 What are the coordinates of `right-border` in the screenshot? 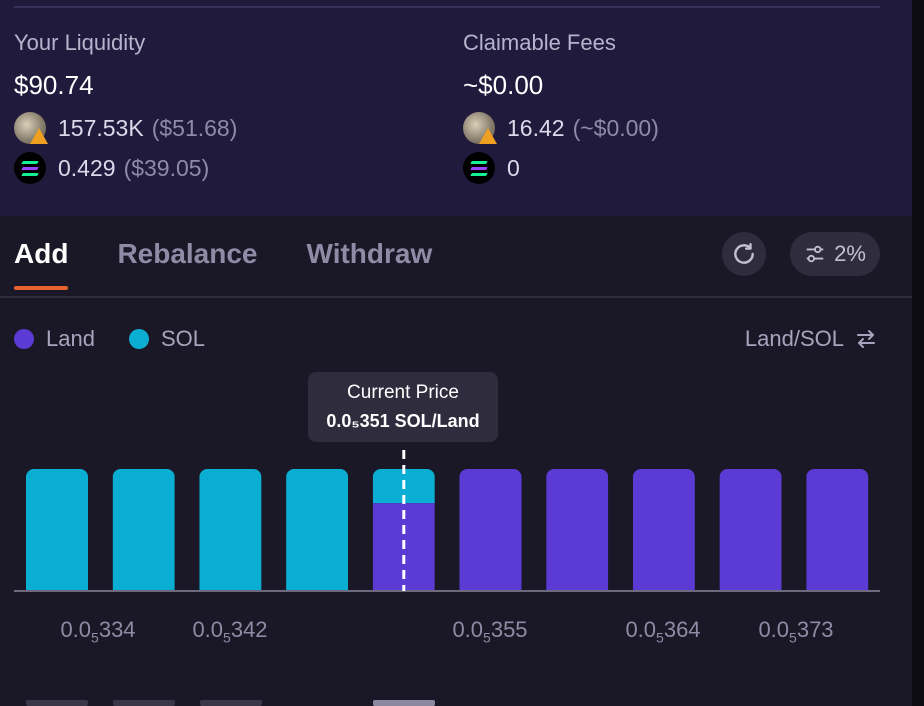 It's located at (918, 353).